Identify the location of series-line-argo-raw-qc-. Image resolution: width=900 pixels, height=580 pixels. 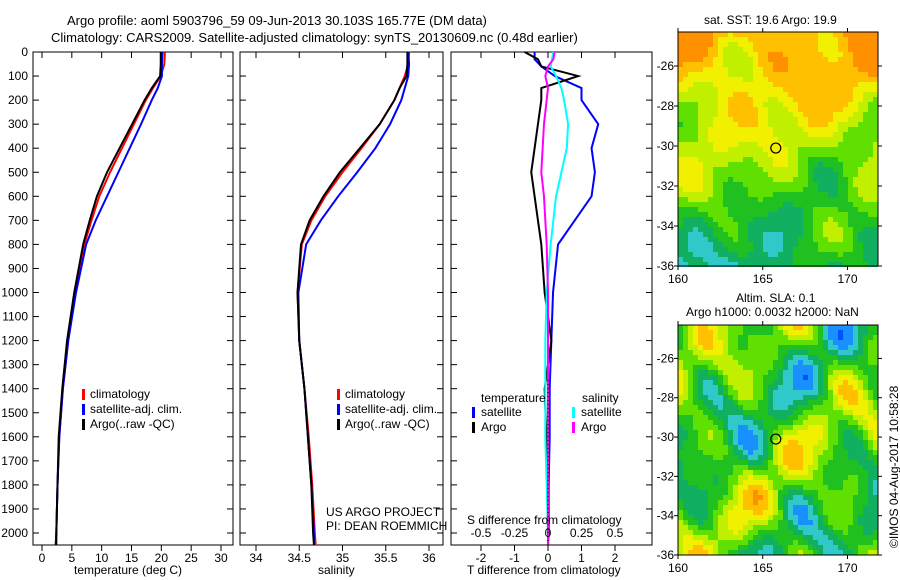
(108, 299).